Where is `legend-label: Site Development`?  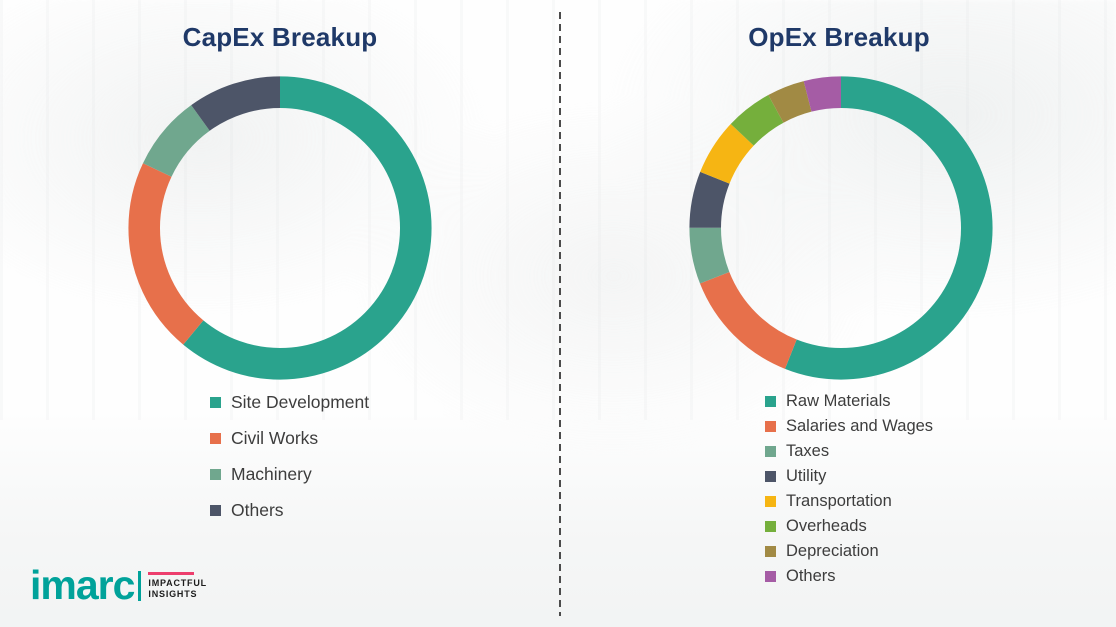 legend-label: Site Development is located at coordinates (300, 402).